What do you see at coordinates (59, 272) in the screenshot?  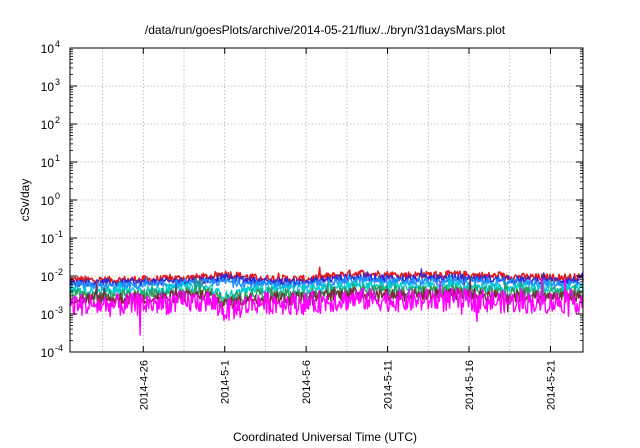 I see `y-tick-exponent: -2` at bounding box center [59, 272].